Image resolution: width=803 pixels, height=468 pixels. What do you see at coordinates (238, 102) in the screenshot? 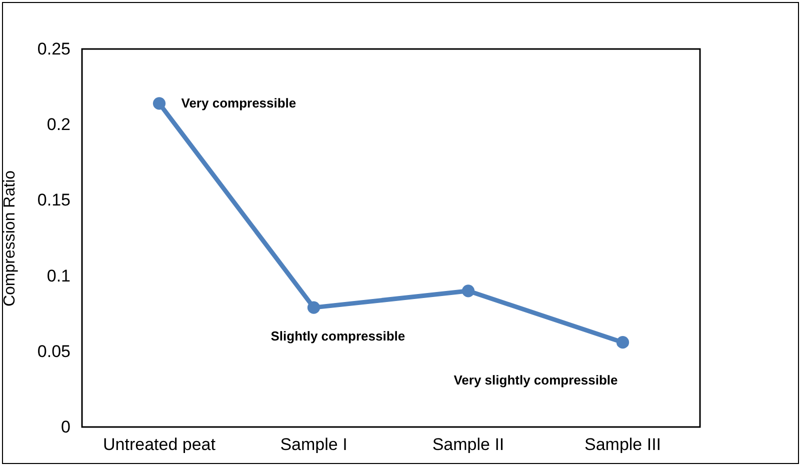
I see `annotation: Very compressible` at bounding box center [238, 102].